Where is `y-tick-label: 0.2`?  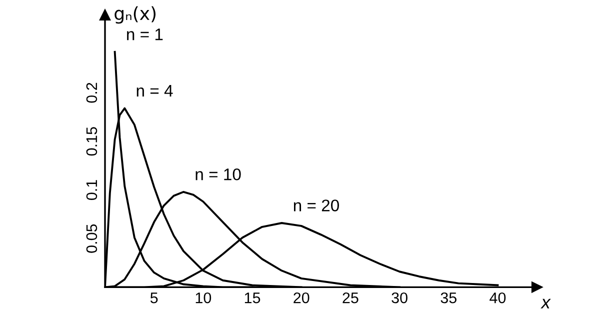 y-tick-label: 0.2 is located at coordinates (92, 92).